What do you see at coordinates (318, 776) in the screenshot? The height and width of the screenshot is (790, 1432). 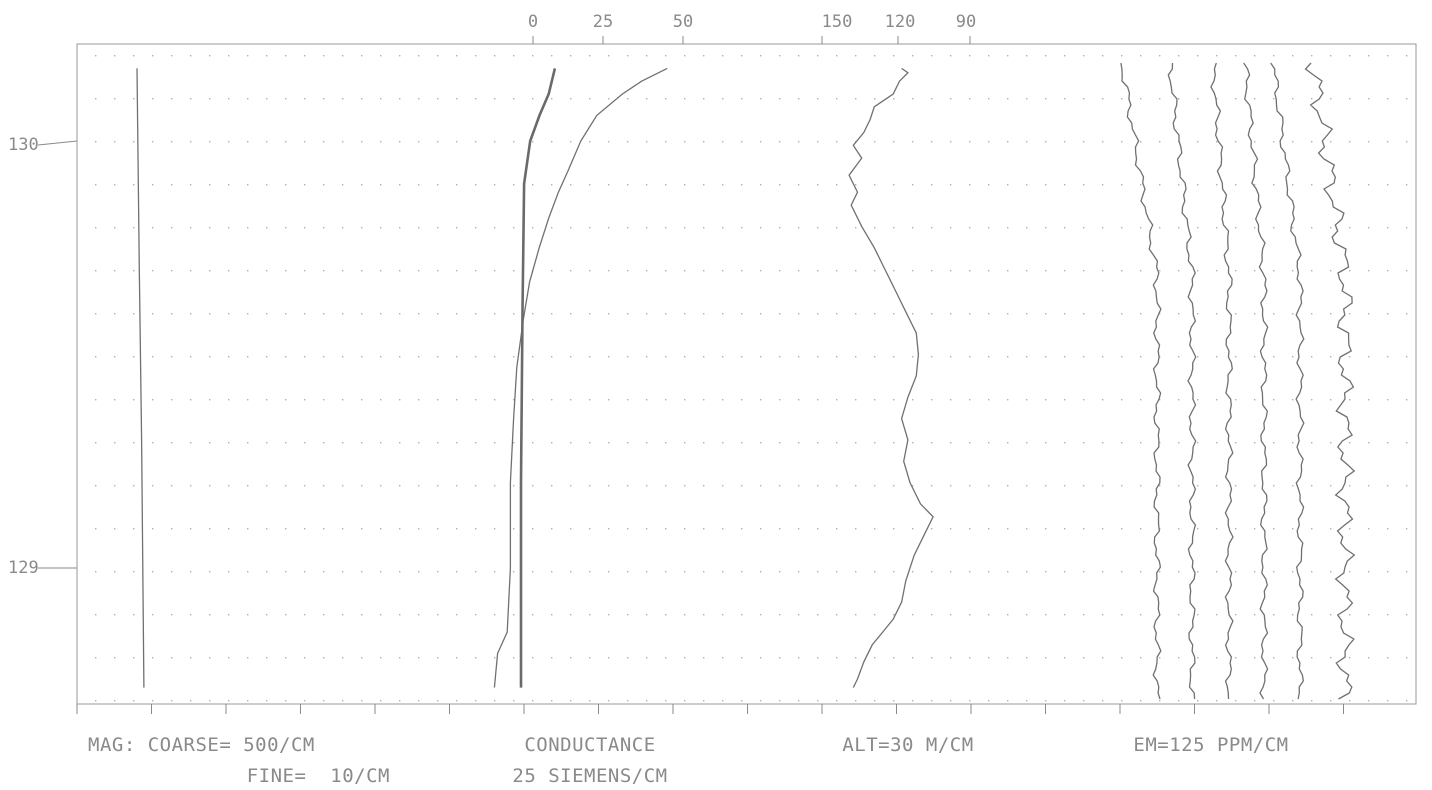 I see `mag-scale-line2: FINE= 10/CM` at bounding box center [318, 776].